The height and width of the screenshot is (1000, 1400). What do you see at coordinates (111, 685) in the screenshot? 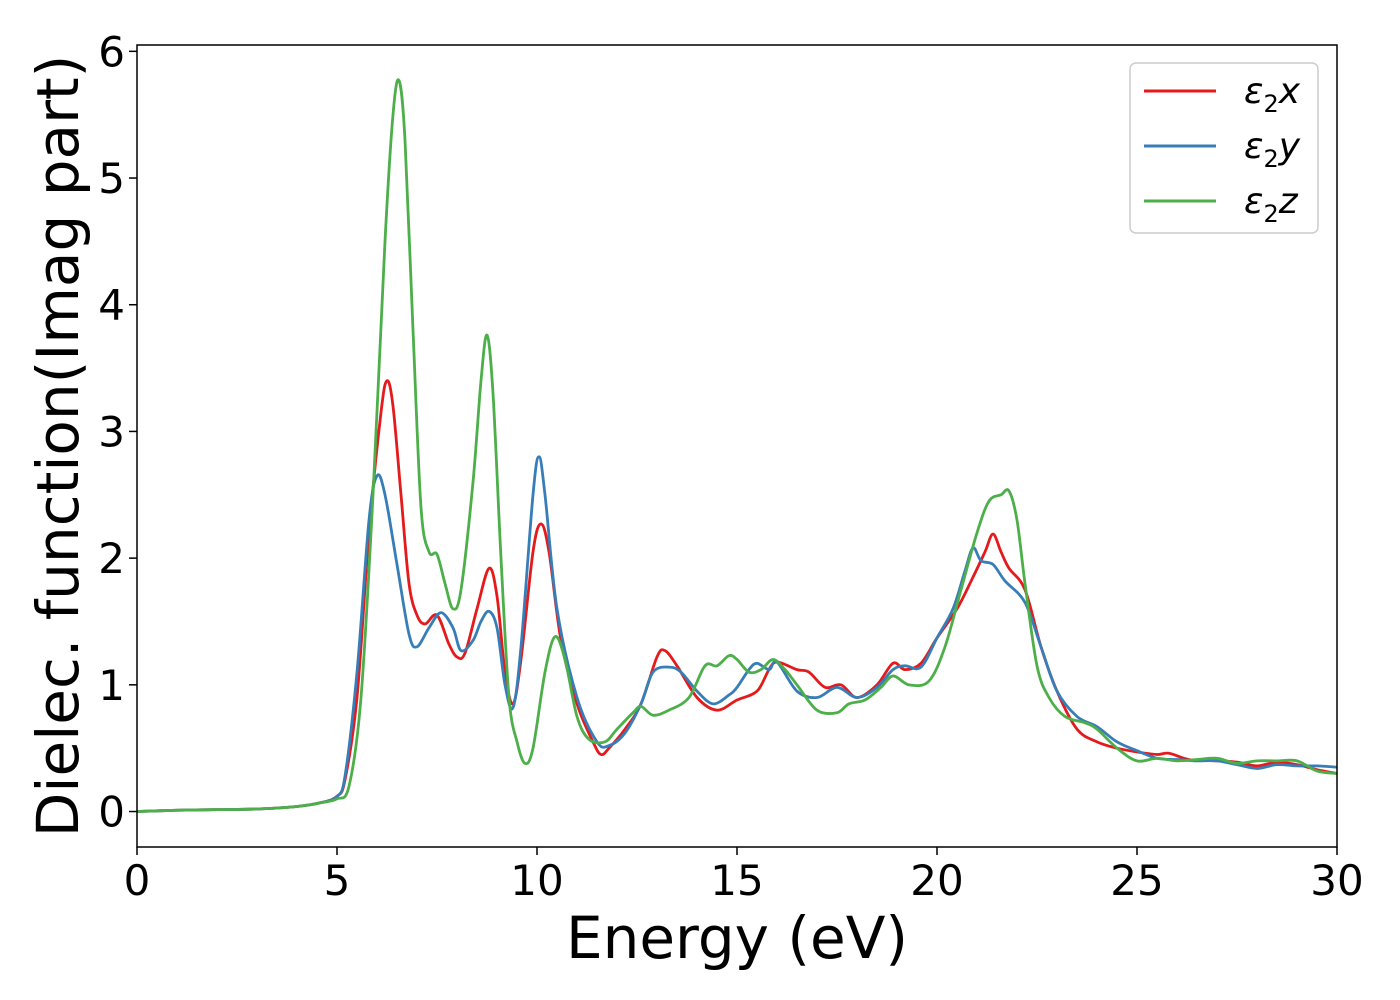
I see `y-tick-label: 1` at bounding box center [111, 685].